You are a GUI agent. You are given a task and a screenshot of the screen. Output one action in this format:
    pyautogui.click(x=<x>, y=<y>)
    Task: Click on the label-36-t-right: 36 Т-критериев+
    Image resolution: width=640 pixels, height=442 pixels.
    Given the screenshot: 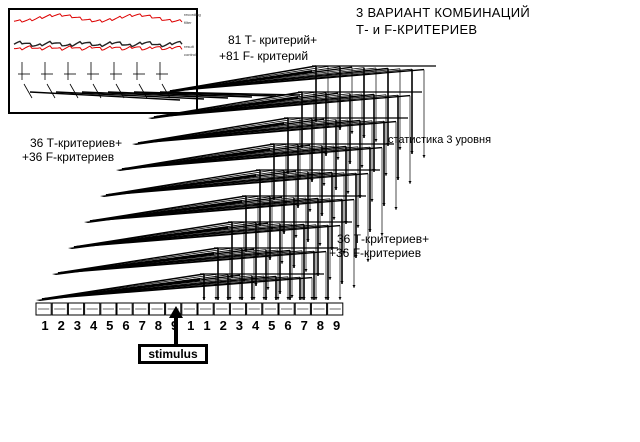 What is the action you would take?
    pyautogui.click(x=383, y=239)
    